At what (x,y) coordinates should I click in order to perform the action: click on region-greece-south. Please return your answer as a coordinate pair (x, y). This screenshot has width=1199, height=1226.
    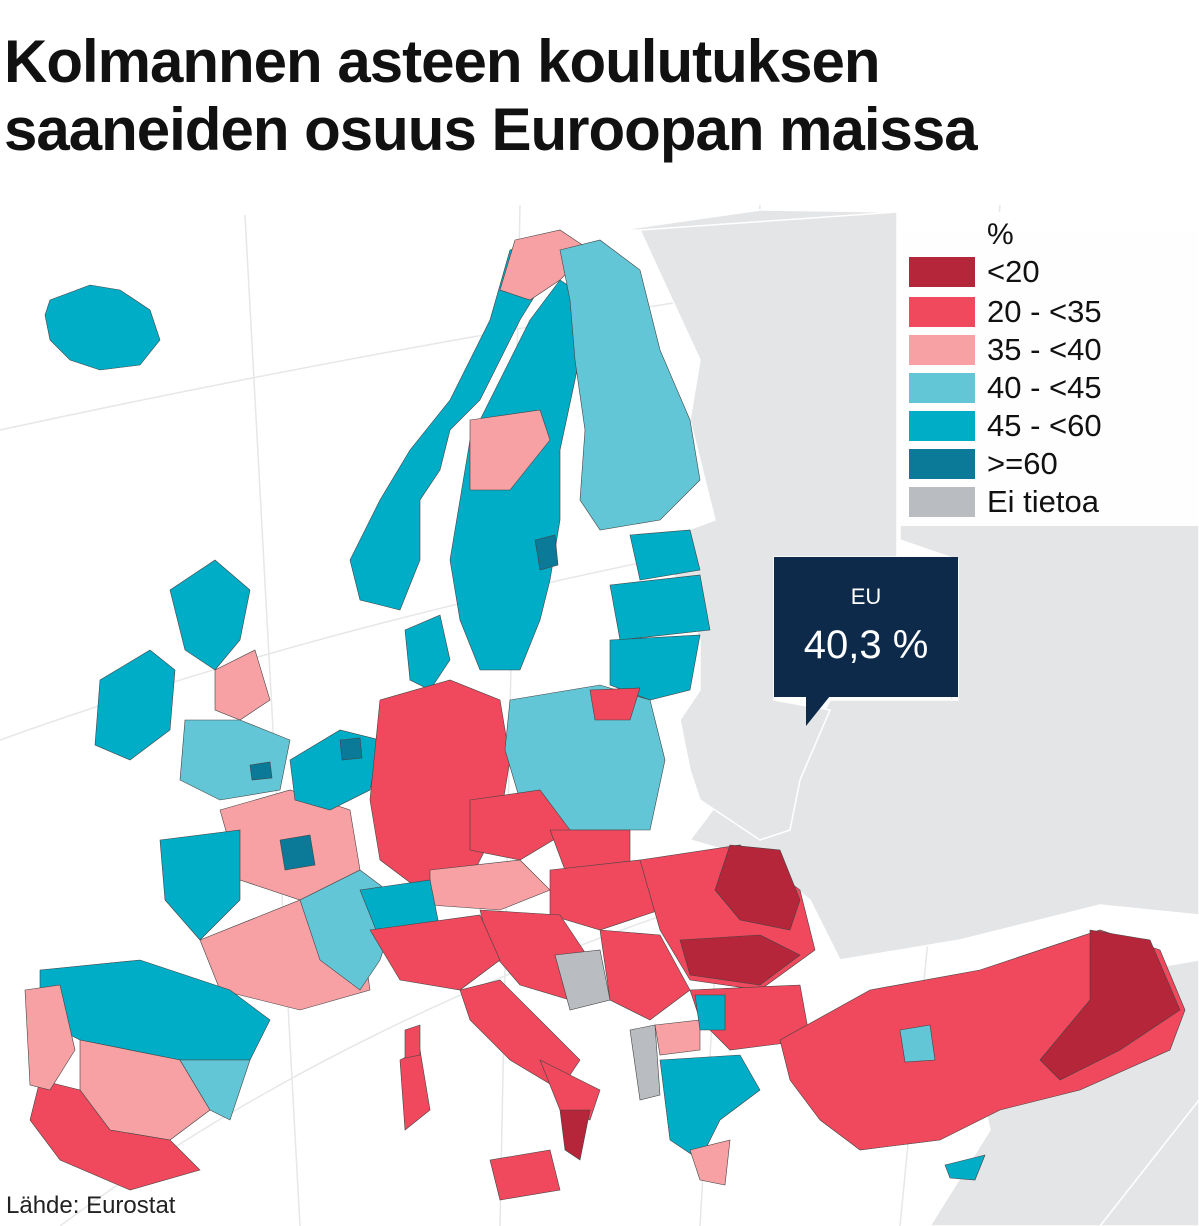
    Looking at the image, I should click on (710, 1162).